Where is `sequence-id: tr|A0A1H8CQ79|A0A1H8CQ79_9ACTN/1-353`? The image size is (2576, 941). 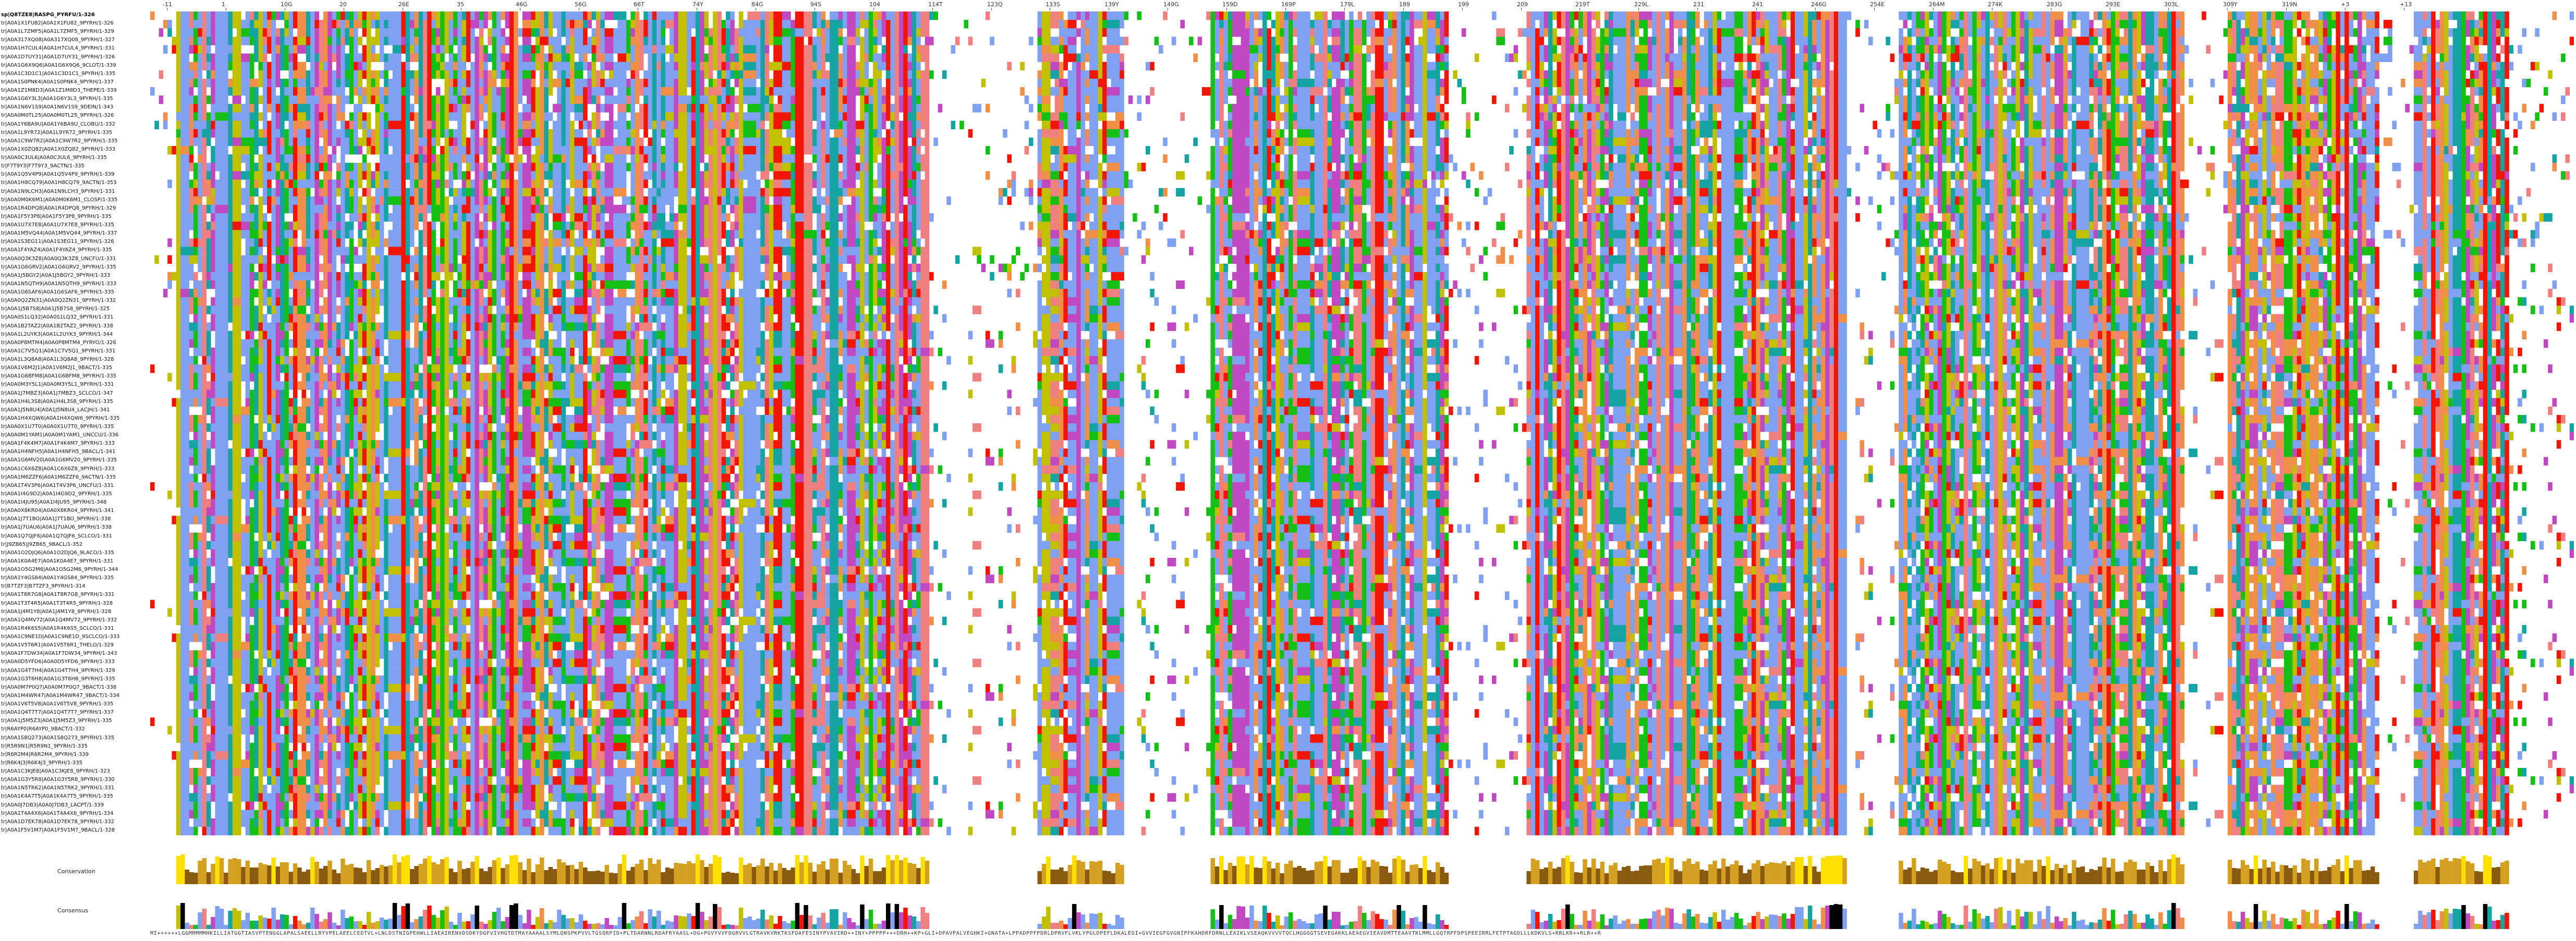
sequence-id: tr|A0A1H8CQ79|A0A1H8CQ79_9ACTN/1-353 is located at coordinates (59, 182).